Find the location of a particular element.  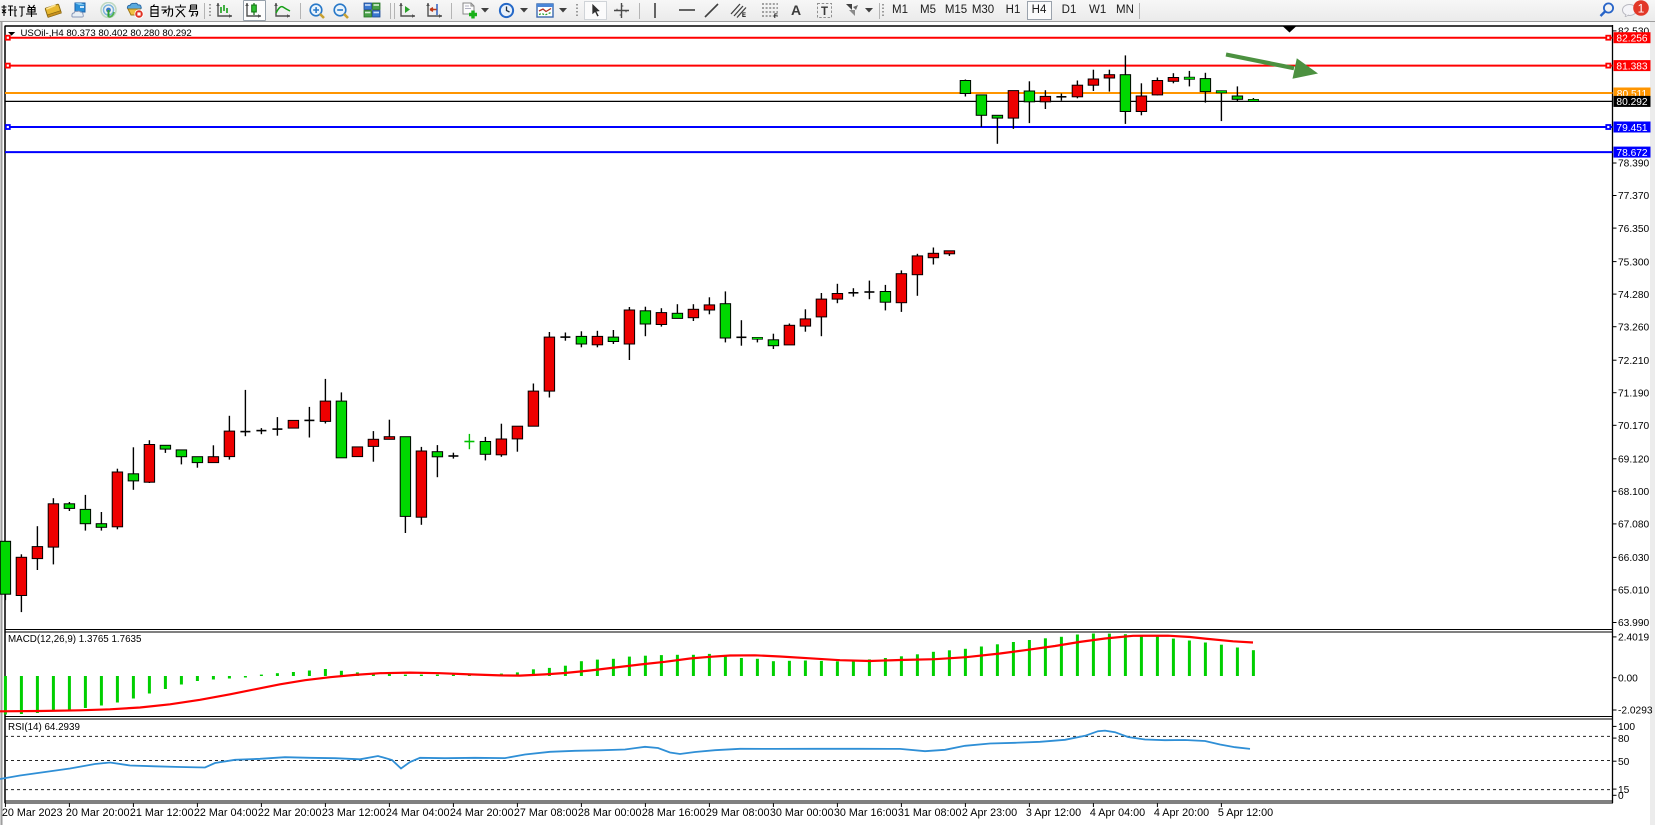

svg-text: 67.080 is located at coordinates (1633, 525).